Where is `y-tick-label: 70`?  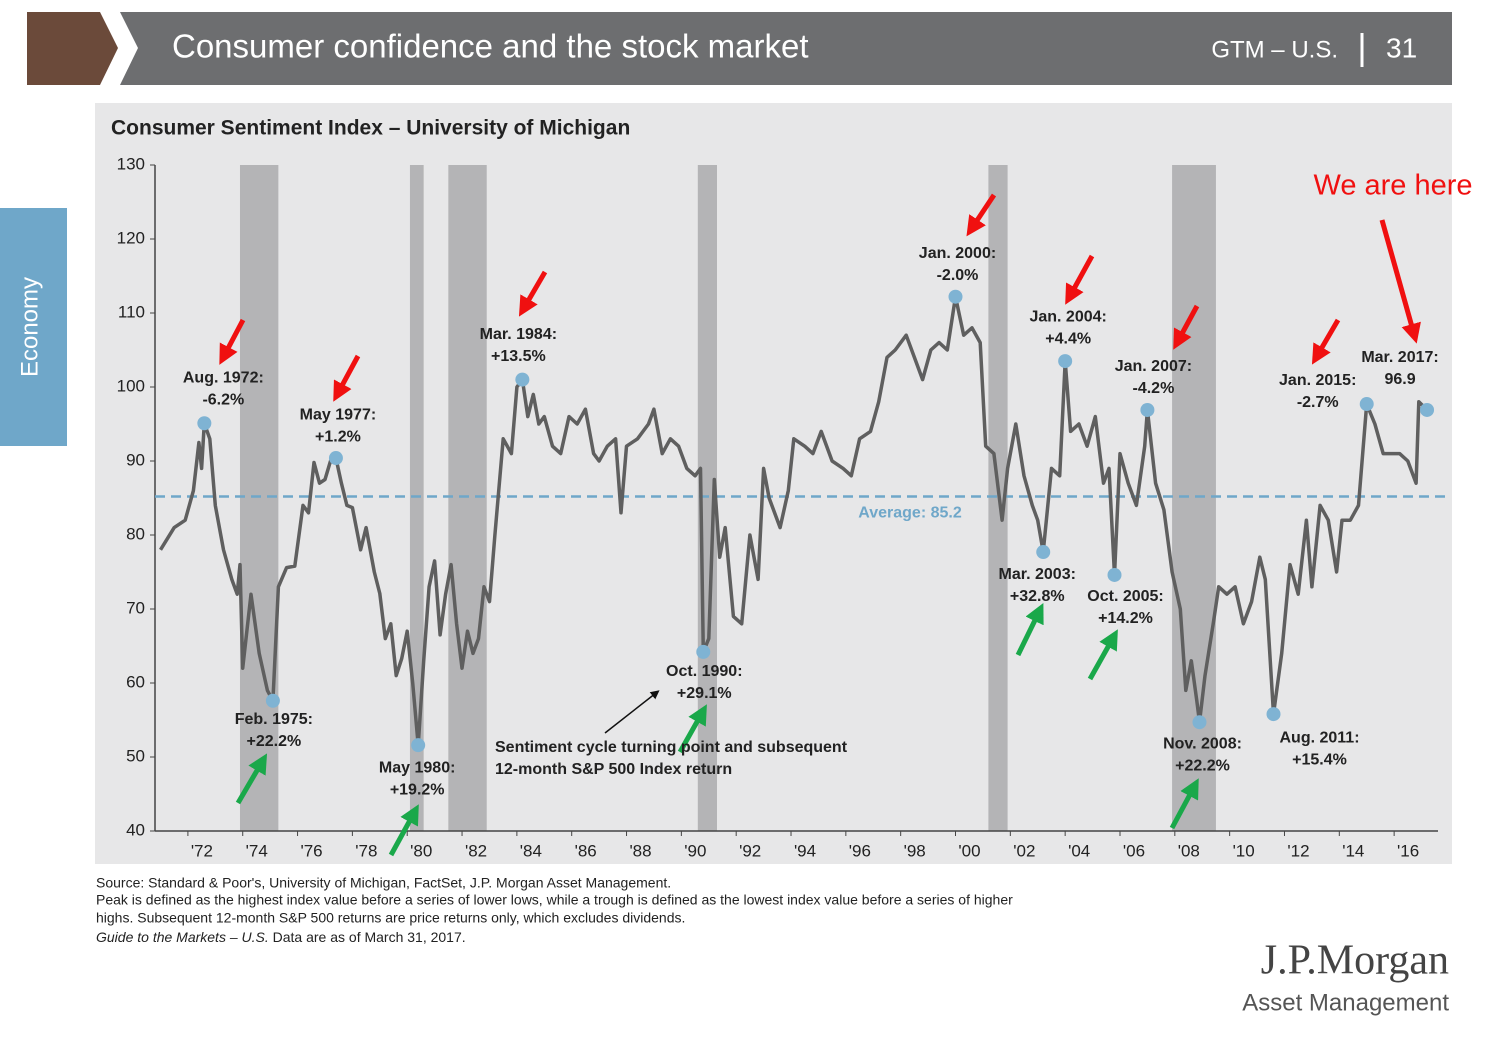
y-tick-label: 70 is located at coordinates (135, 607).